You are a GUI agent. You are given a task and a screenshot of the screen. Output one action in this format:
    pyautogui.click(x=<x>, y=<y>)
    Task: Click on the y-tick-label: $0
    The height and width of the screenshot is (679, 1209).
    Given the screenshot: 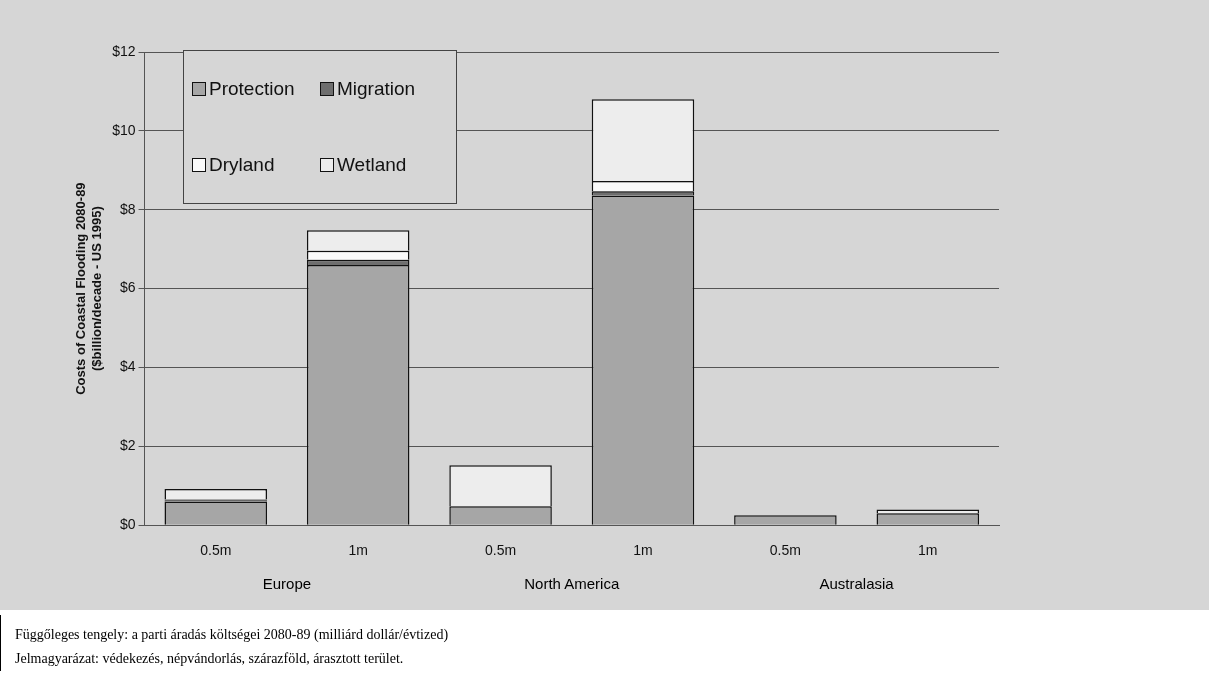 What is the action you would take?
    pyautogui.click(x=127, y=524)
    